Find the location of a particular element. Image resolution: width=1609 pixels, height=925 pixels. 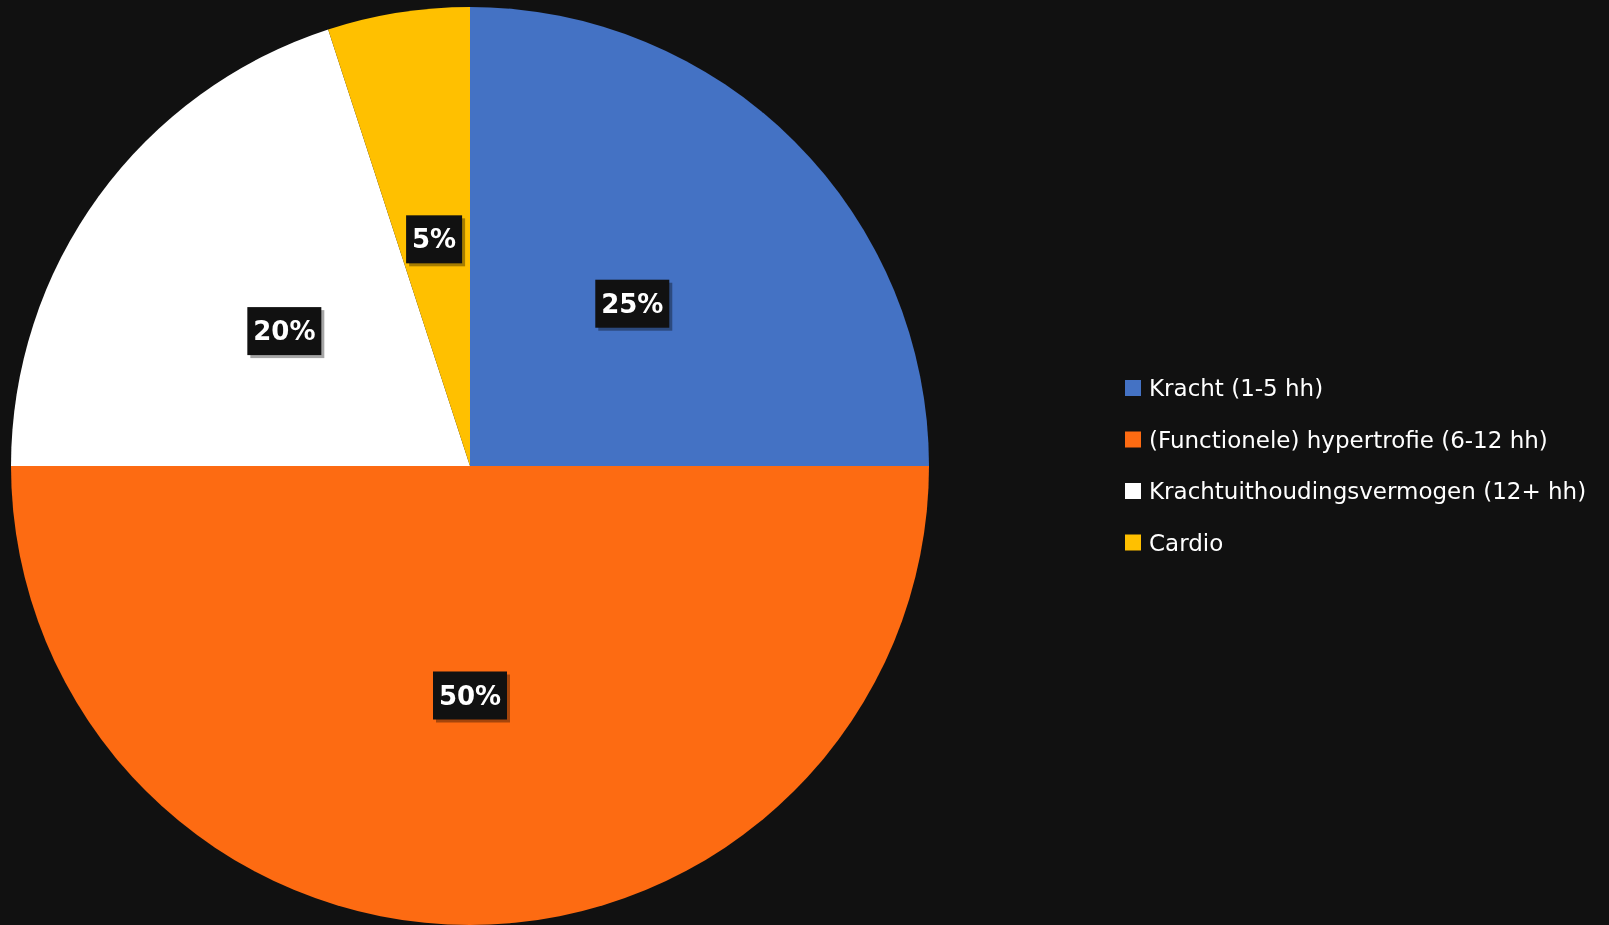

legend-label: (Functionele) hypertrofie (6-12 hh) is located at coordinates (1348, 439).